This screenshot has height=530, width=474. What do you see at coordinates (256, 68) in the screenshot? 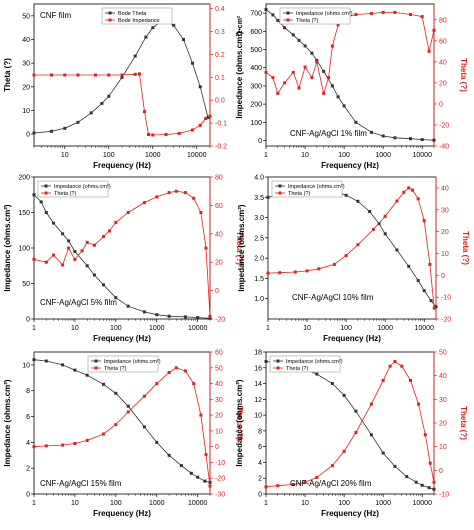
I see `y-left-tick-label: 400` at bounding box center [256, 68].